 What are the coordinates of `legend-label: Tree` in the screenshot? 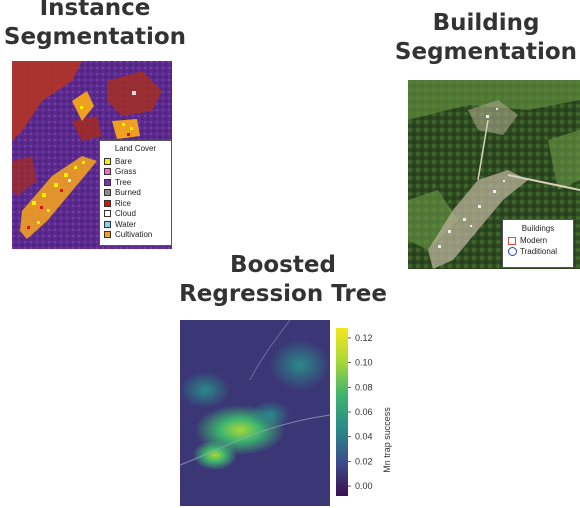 It's located at (123, 182).